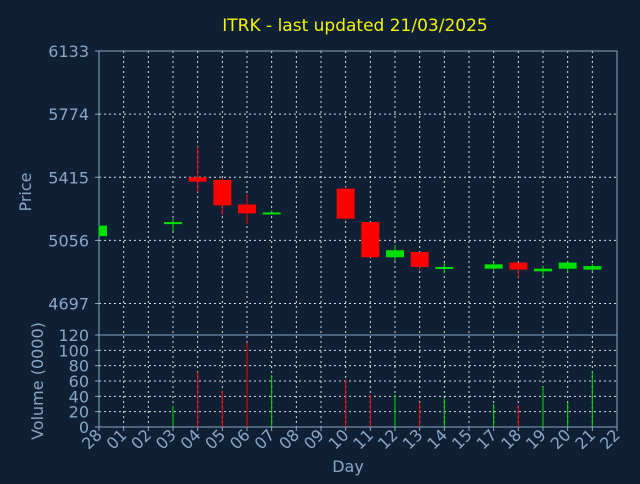  I want to click on volume-tick-label: 60, so click(79, 381).